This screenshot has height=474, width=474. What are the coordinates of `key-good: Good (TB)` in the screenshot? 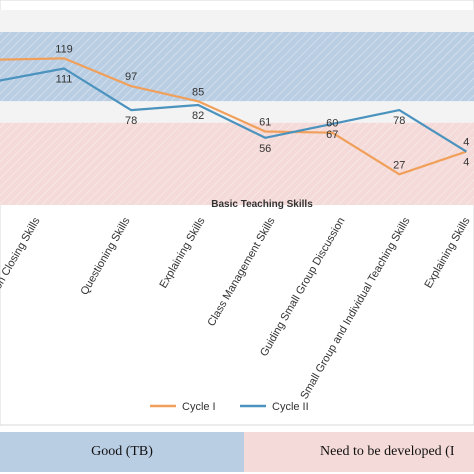 It's located at (122, 452).